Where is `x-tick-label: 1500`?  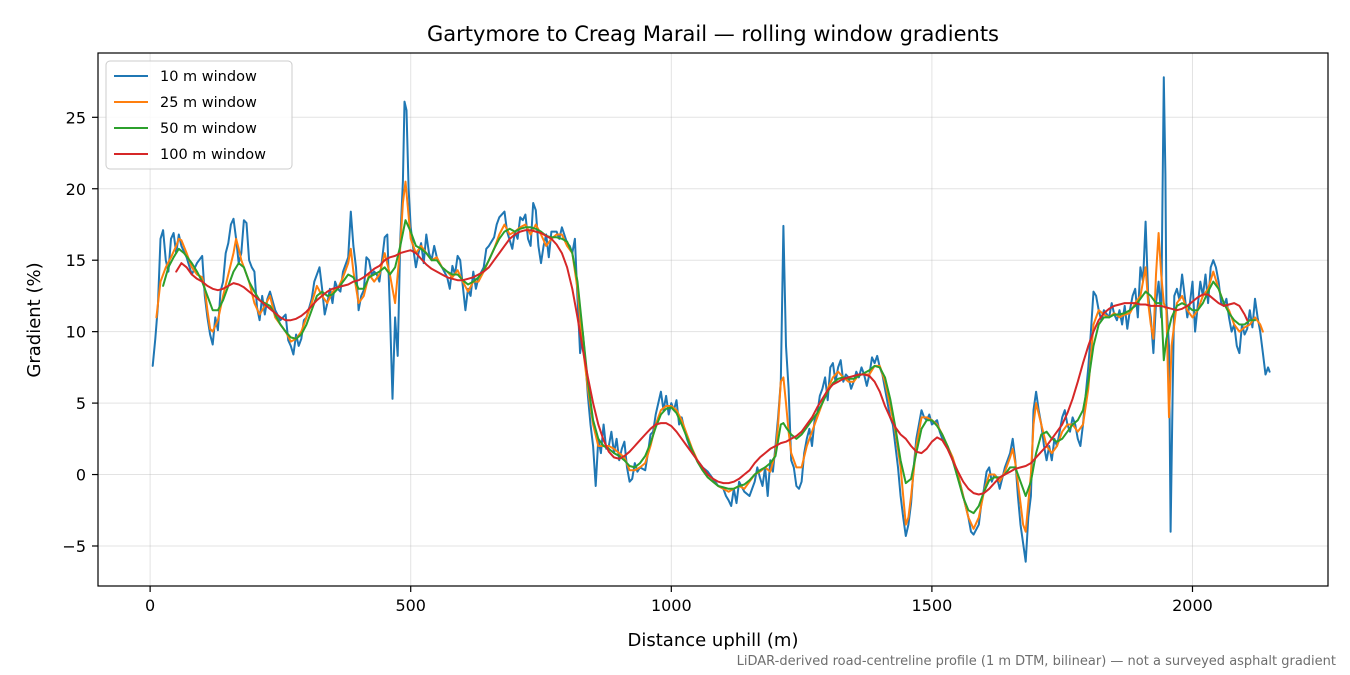 x-tick-label: 1500 is located at coordinates (932, 605).